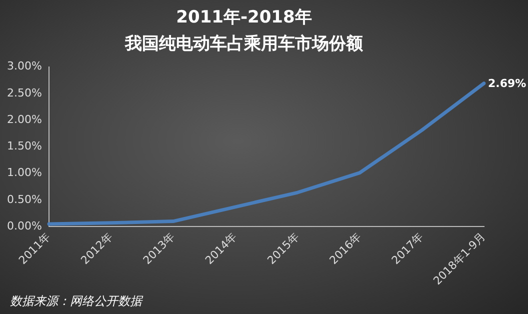 This screenshot has height=314, width=528. I want to click on y-tick-label: 0.50%, so click(24, 199).